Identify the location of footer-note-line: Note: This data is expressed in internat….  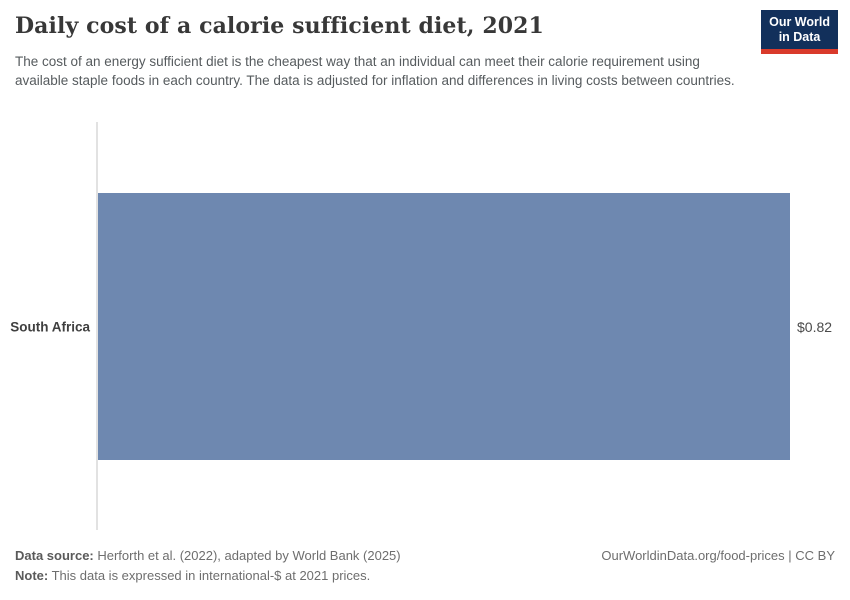
(208, 576).